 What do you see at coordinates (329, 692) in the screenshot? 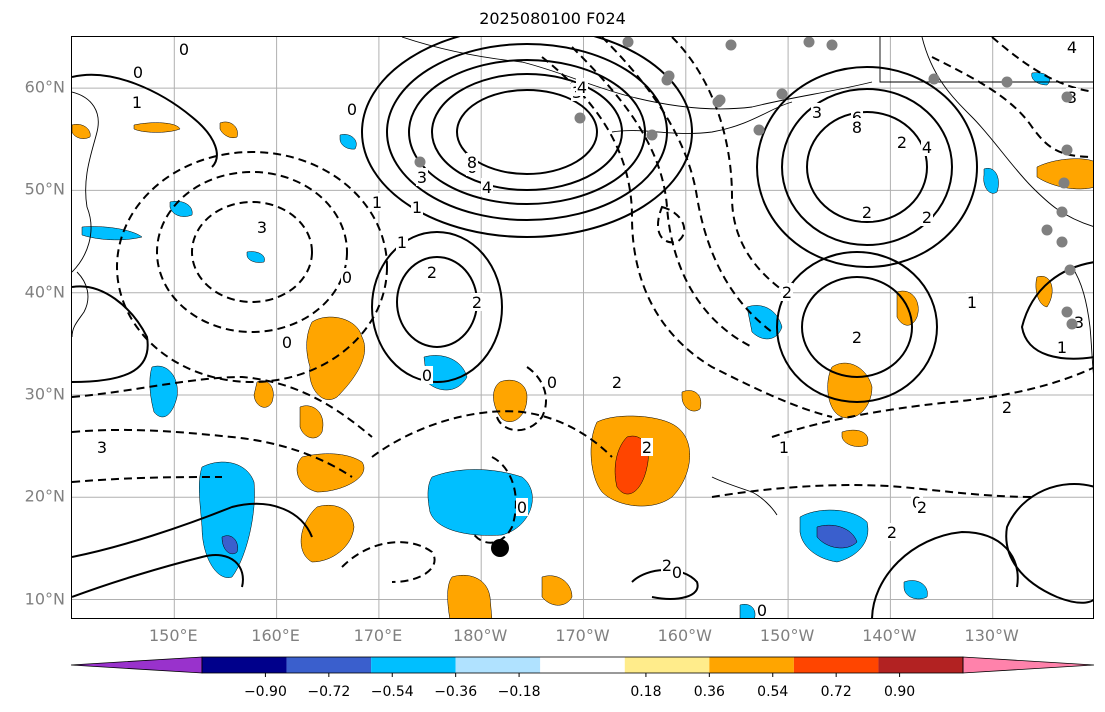
I see `colorbar-tick-label: −0.72` at bounding box center [329, 692].